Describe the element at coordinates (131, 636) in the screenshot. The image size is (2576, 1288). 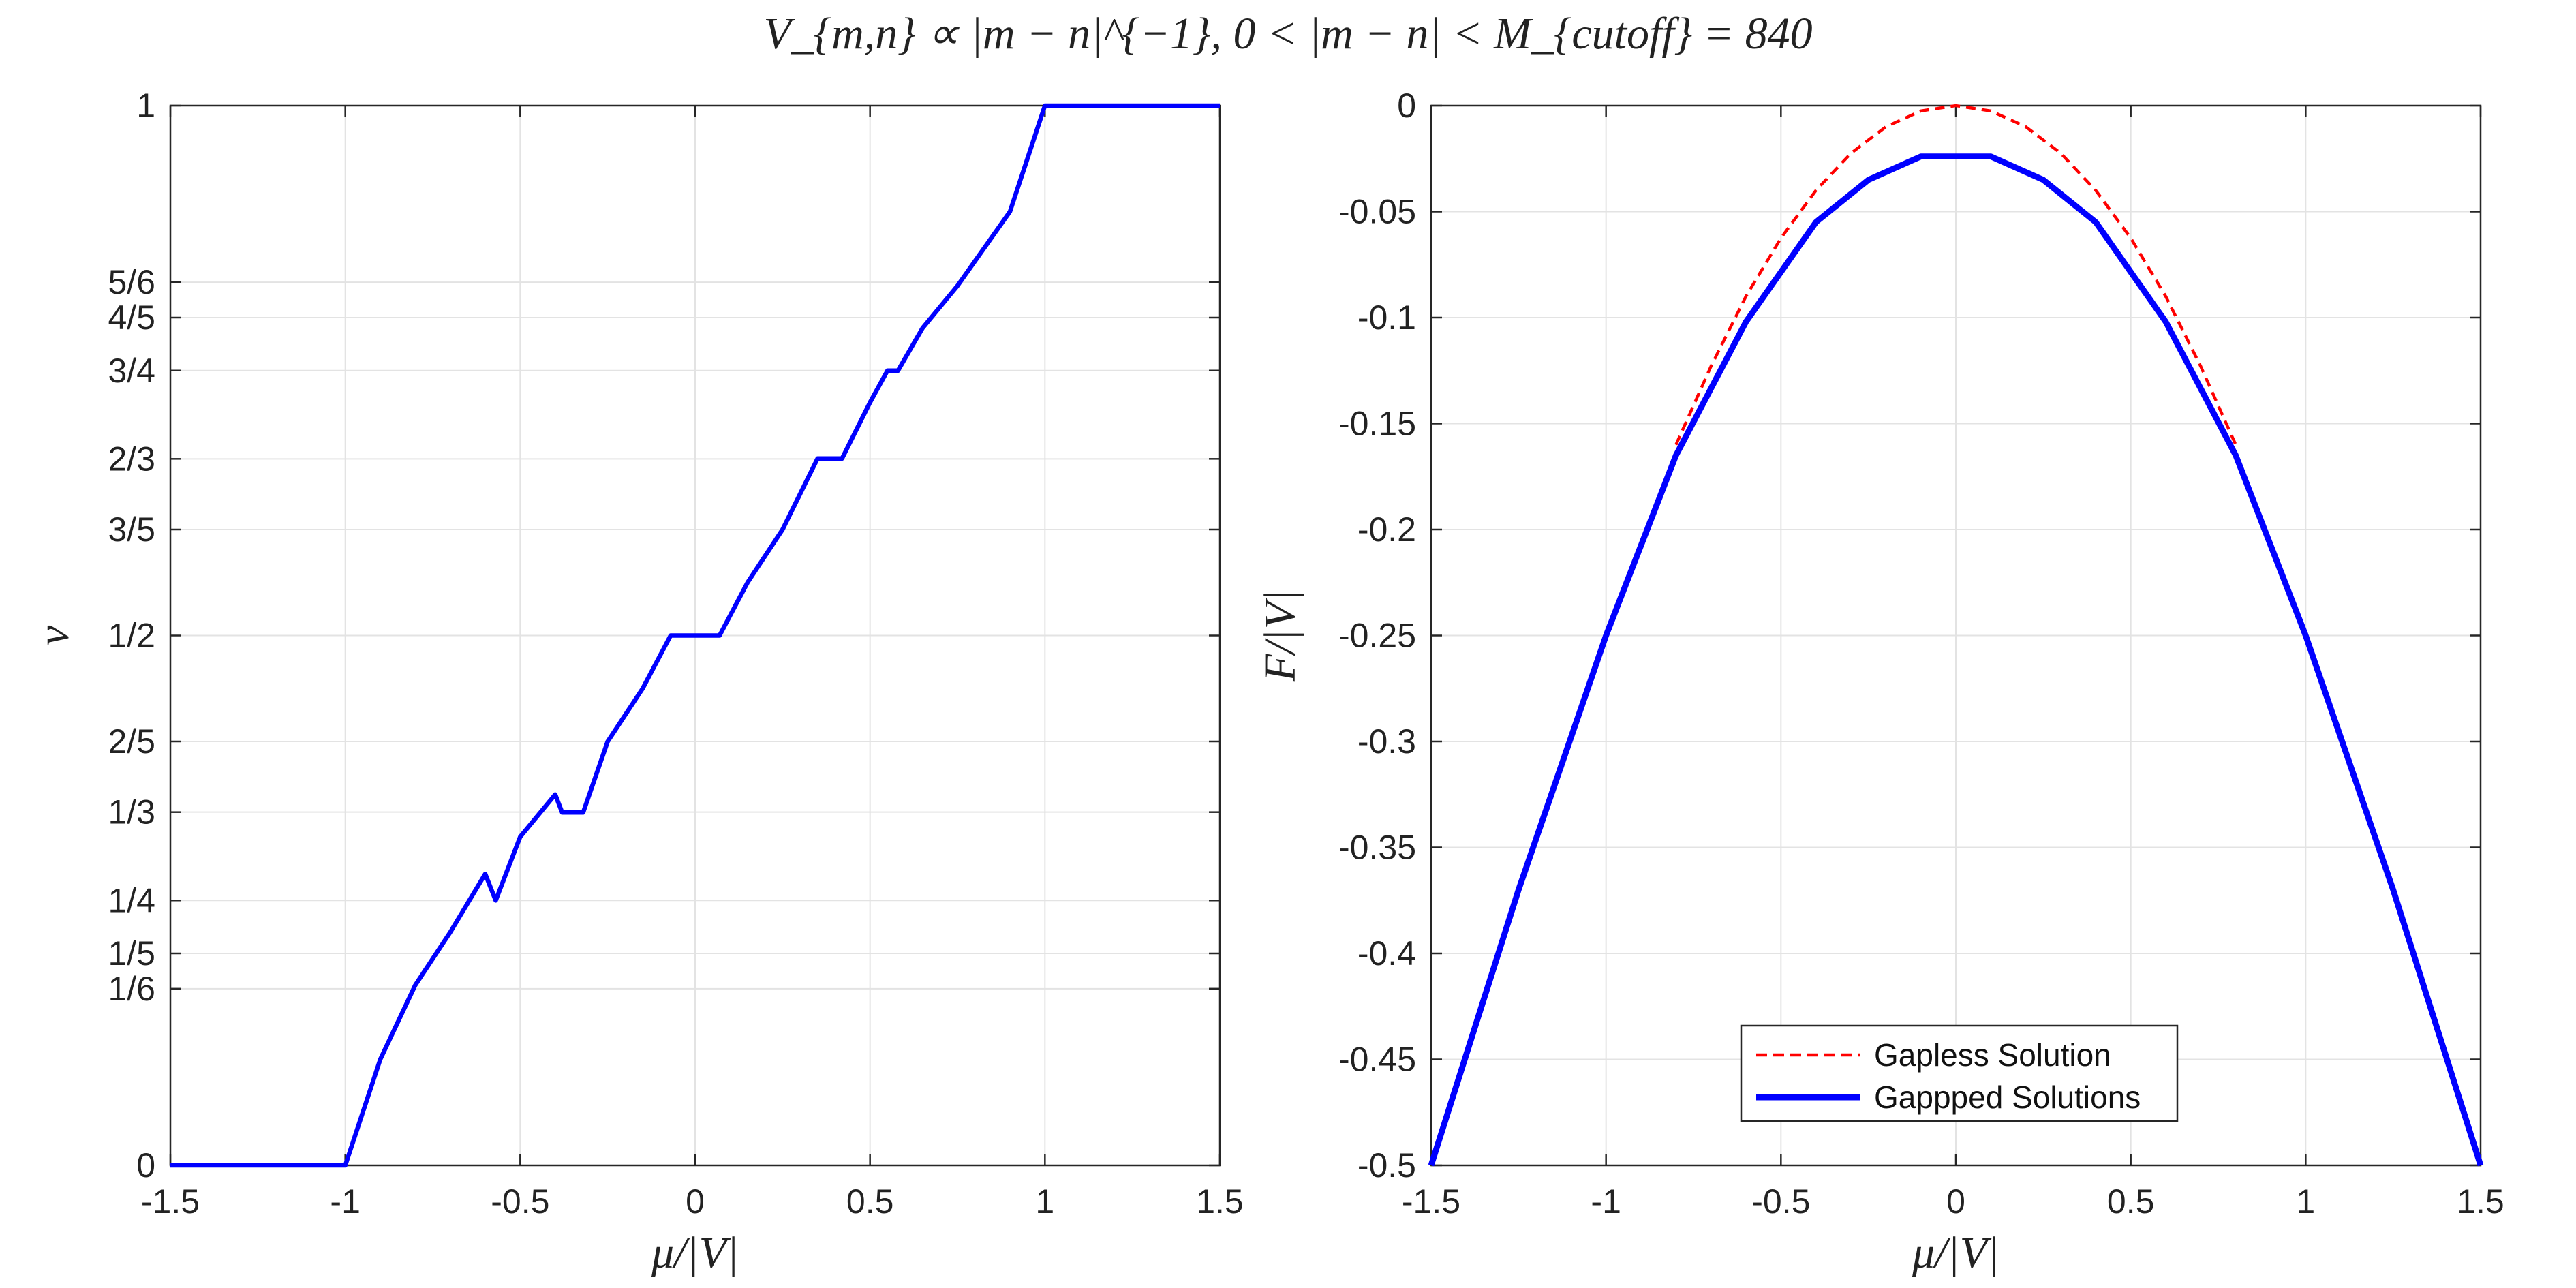
I see `y-tick-label: 1/2` at that location.